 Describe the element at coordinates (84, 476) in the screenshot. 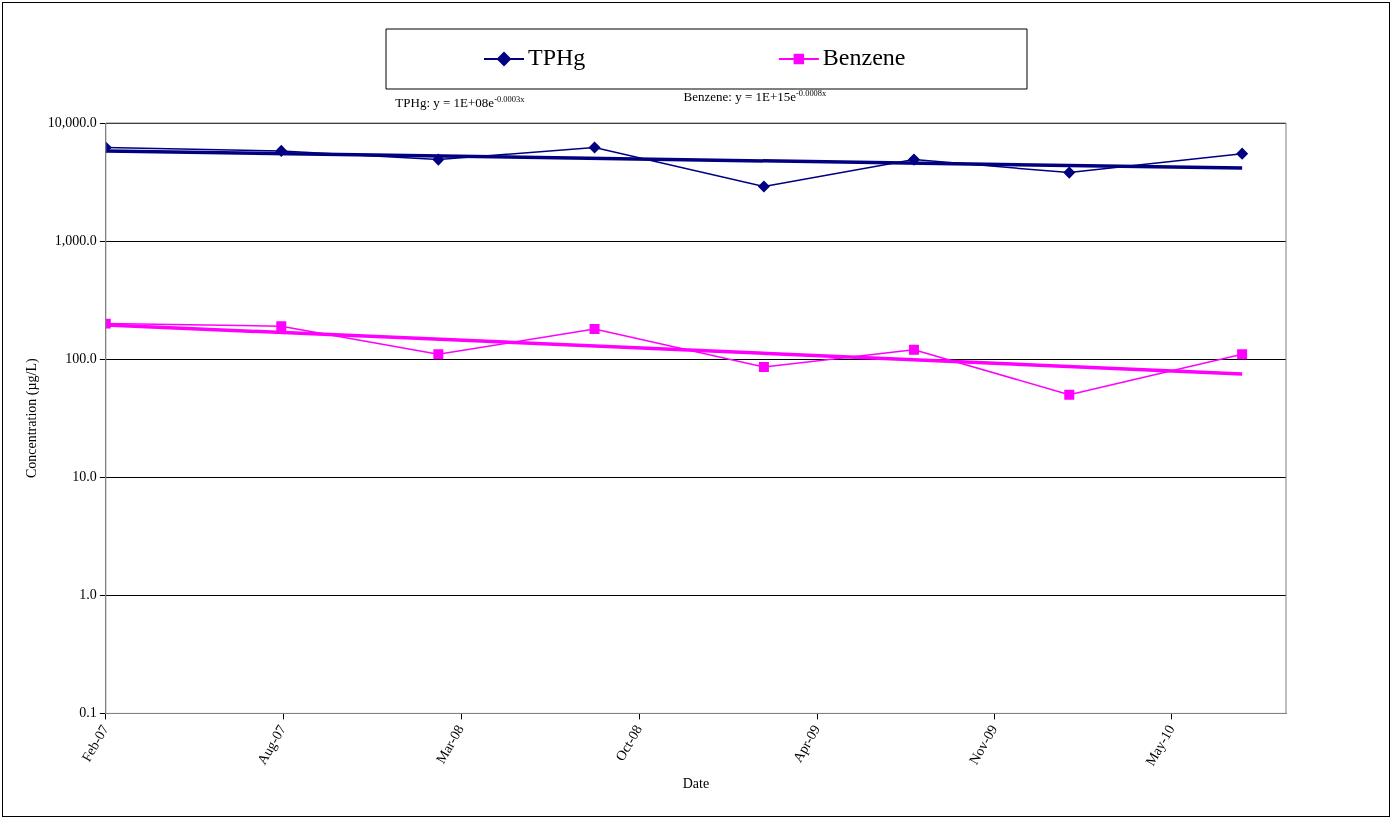

I see `y-tick-label: 10.0` at that location.